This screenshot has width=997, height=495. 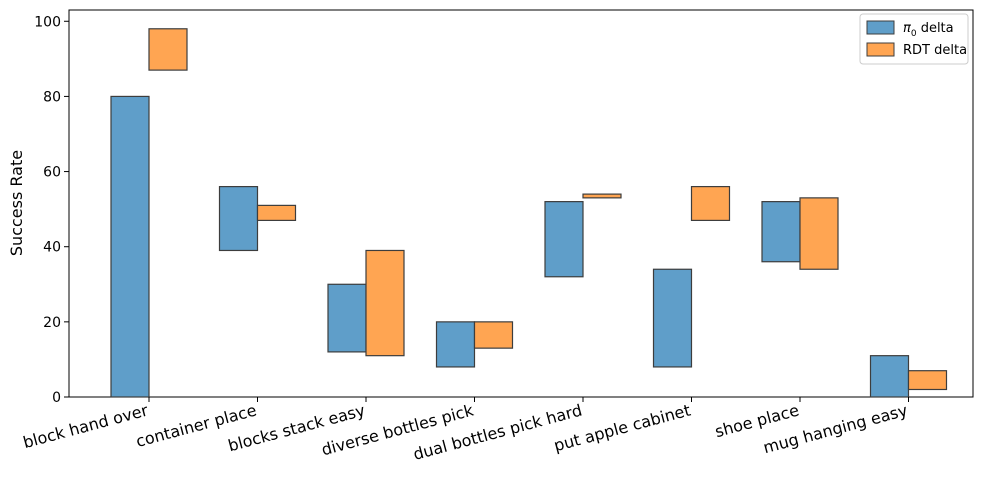 What do you see at coordinates (907, 28) in the screenshot?
I see `legend-pi-symbol: π` at bounding box center [907, 28].